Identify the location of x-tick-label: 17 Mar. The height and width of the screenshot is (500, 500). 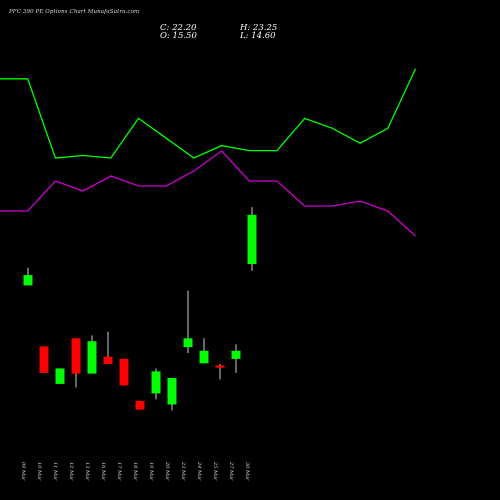
(119, 471).